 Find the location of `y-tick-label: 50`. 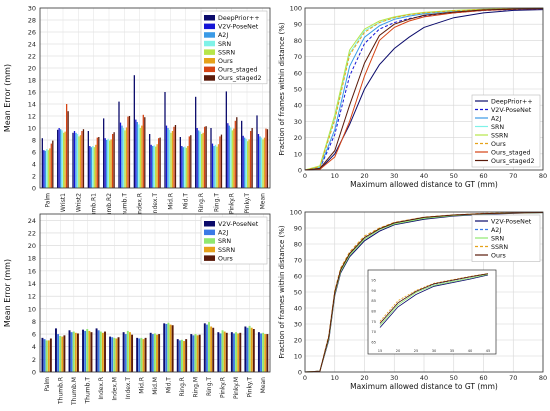

y-tick-label: 50 is located at coordinates (298, 293).